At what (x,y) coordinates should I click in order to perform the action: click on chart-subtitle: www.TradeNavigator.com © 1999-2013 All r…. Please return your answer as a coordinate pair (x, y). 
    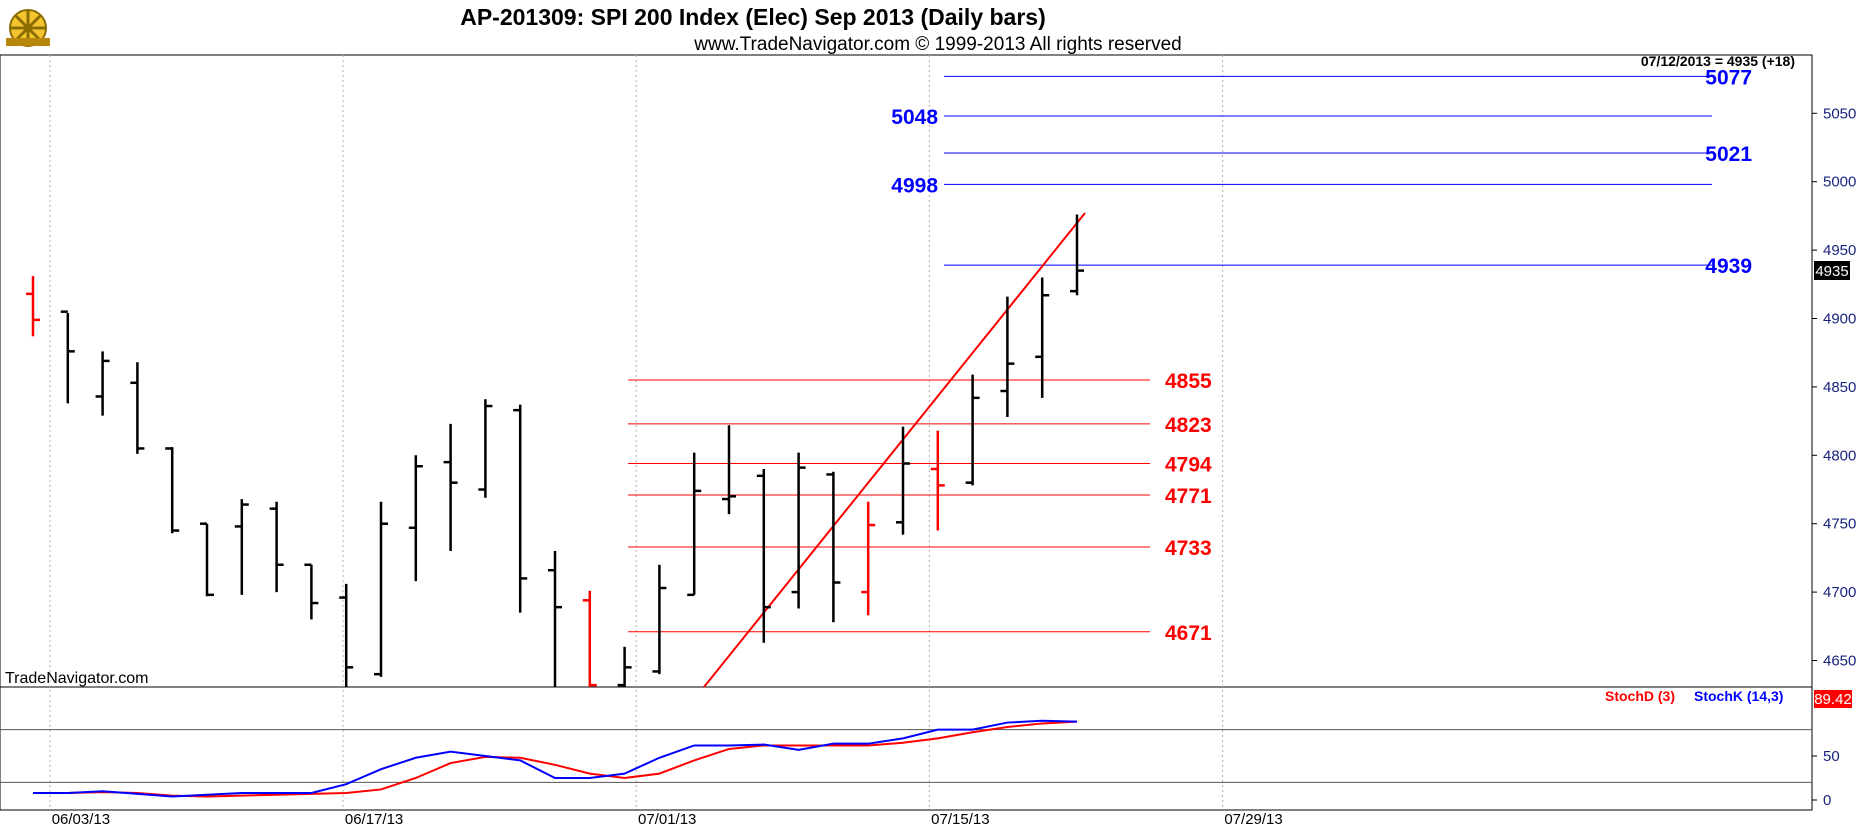
    Looking at the image, I should click on (937, 44).